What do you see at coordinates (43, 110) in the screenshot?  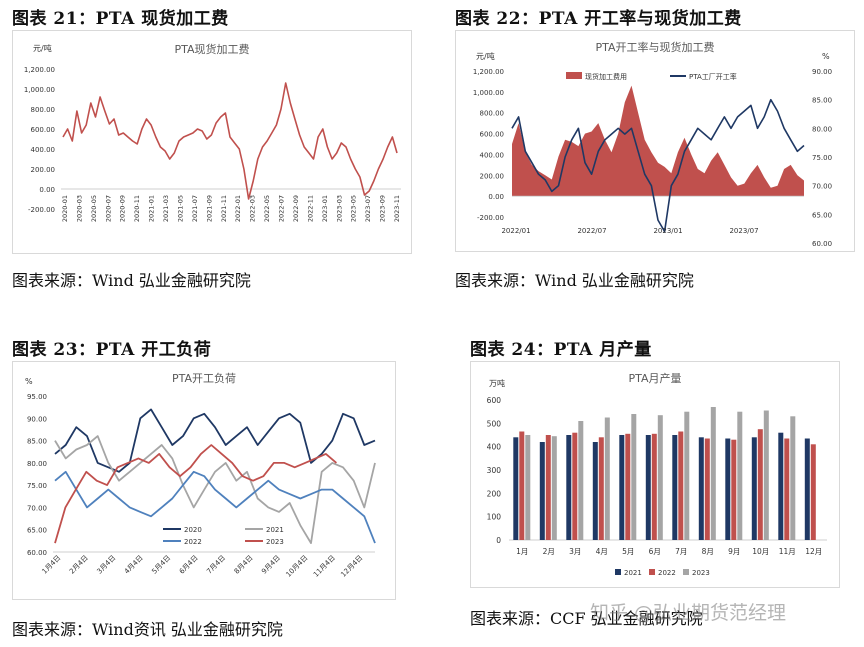 I see `y-tick-label: 800.00` at bounding box center [43, 110].